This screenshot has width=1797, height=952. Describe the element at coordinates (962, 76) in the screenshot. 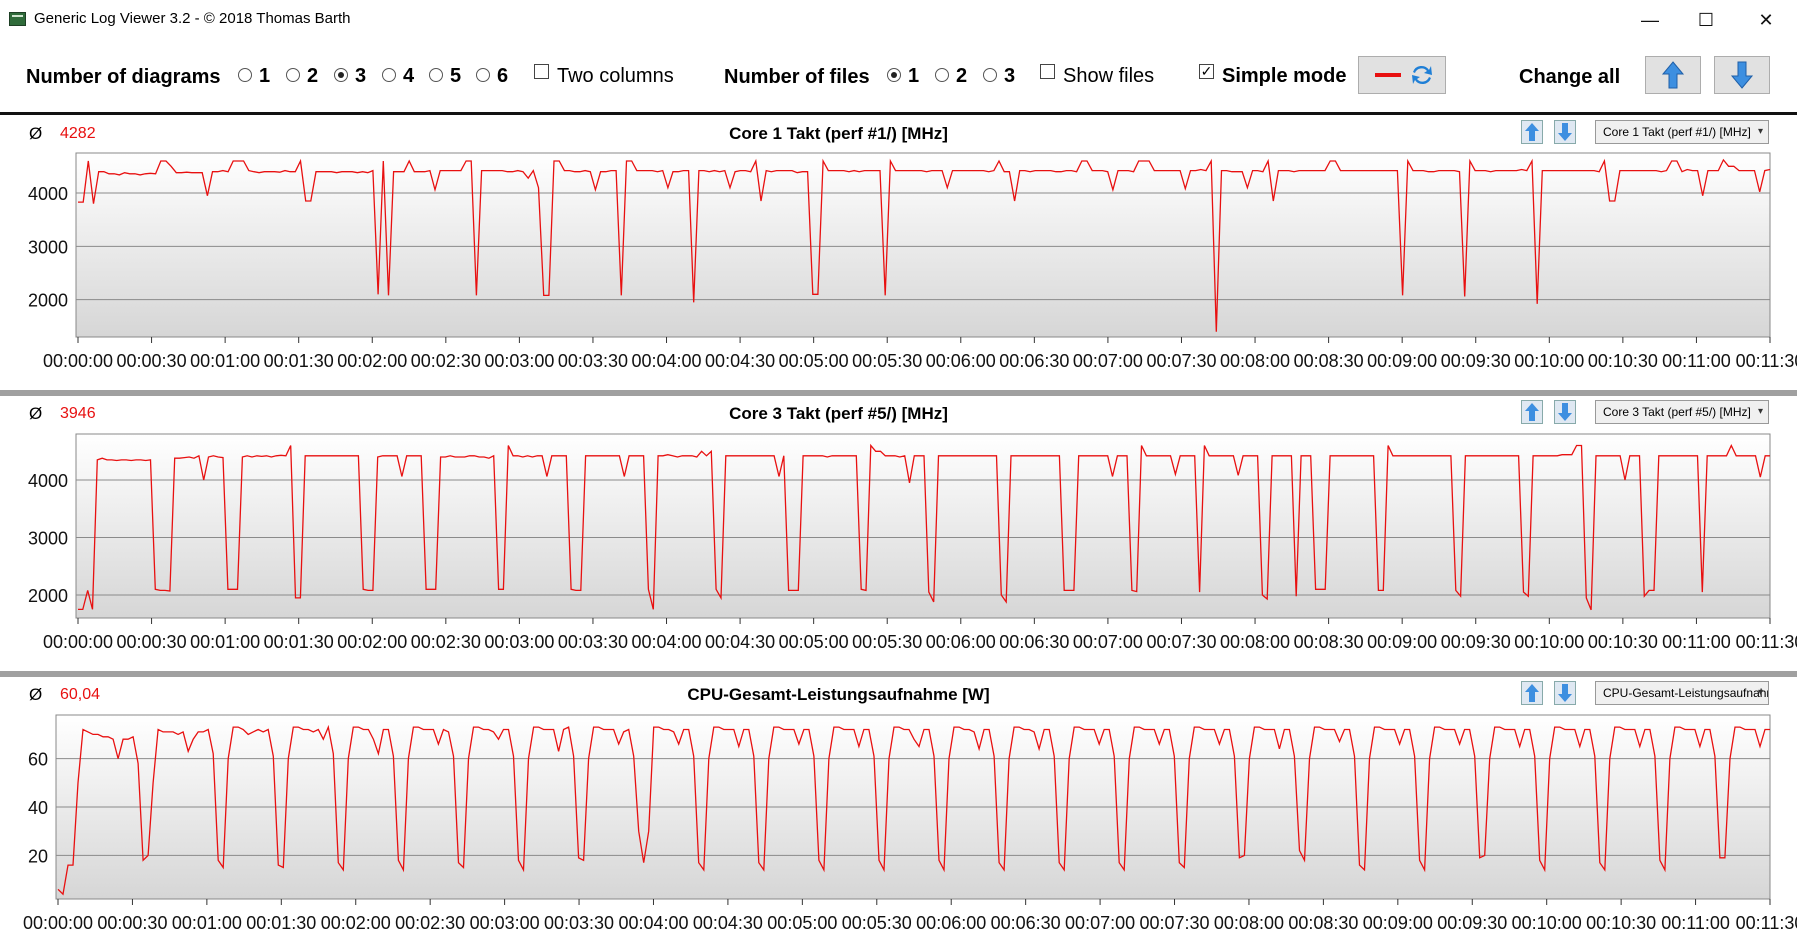

I see `files-radio-2-label: 2` at that location.